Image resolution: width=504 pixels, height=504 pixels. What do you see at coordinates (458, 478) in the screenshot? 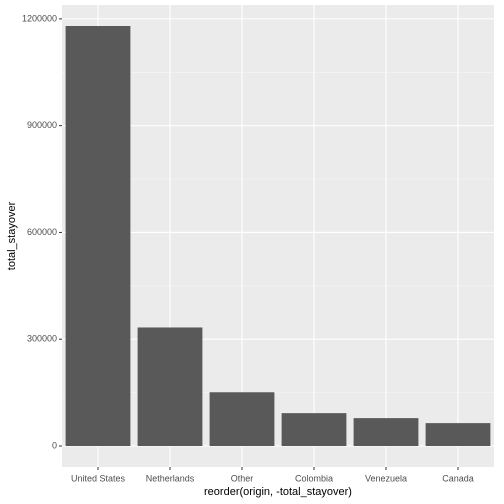
I see `x-tick-label: Canada` at bounding box center [458, 478].